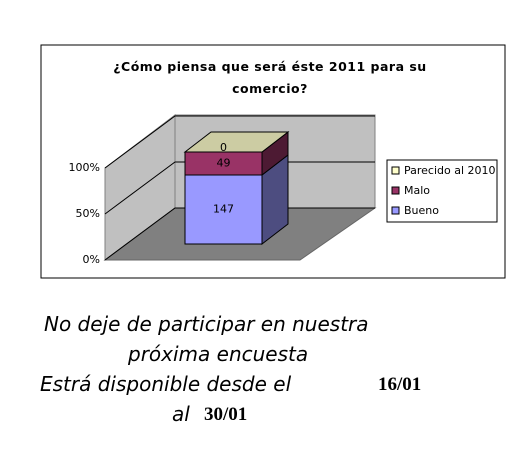  What do you see at coordinates (442, 191) in the screenshot?
I see `legend` at bounding box center [442, 191].